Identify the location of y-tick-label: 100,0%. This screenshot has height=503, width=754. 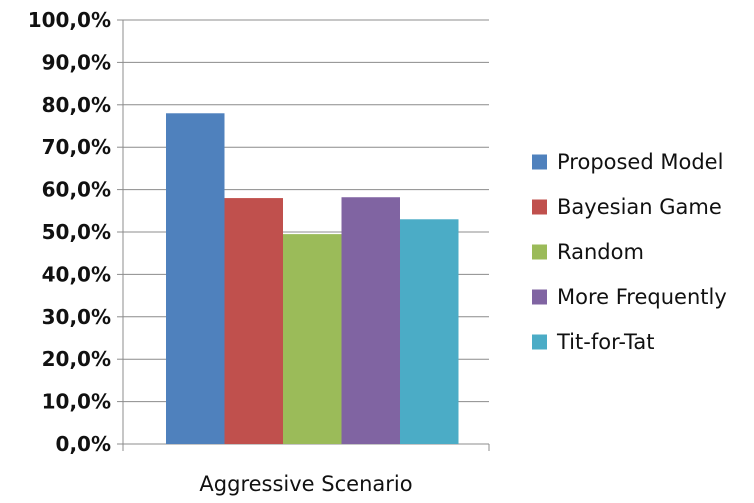
(69, 20).